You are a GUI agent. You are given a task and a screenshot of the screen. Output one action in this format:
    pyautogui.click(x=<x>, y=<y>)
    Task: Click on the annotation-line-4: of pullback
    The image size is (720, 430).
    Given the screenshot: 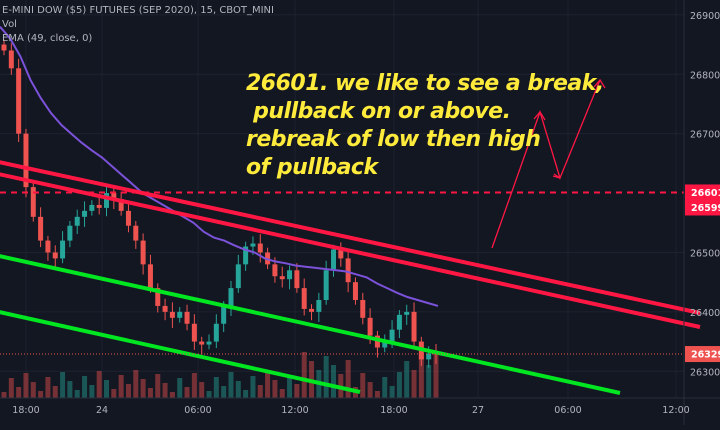 What is the action you would take?
    pyautogui.click(x=312, y=167)
    